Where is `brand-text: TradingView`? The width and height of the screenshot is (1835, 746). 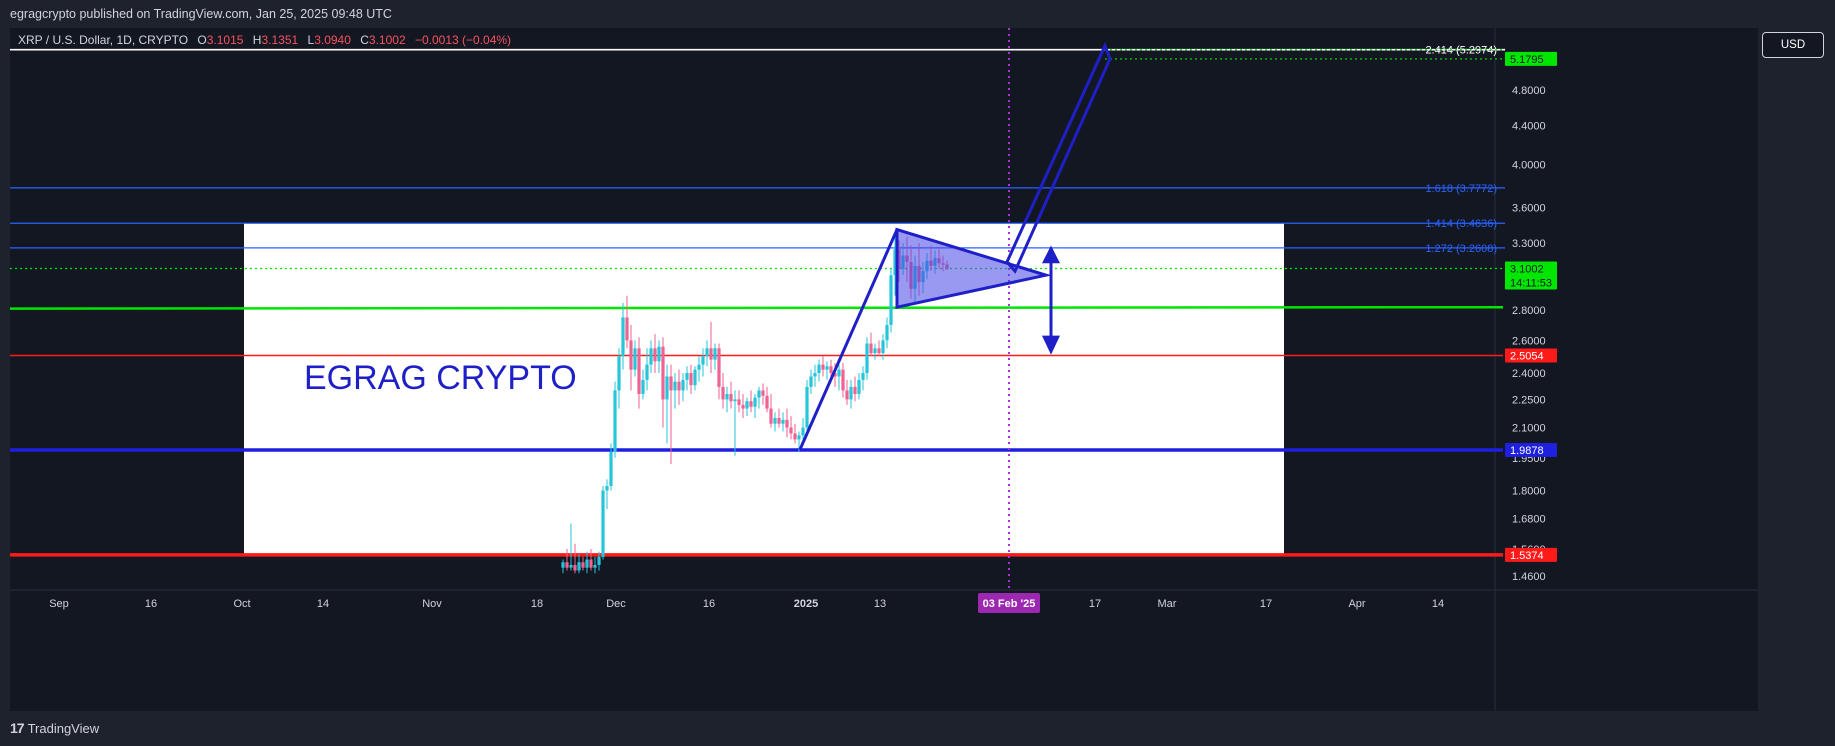 brand-text: TradingView is located at coordinates (63, 728).